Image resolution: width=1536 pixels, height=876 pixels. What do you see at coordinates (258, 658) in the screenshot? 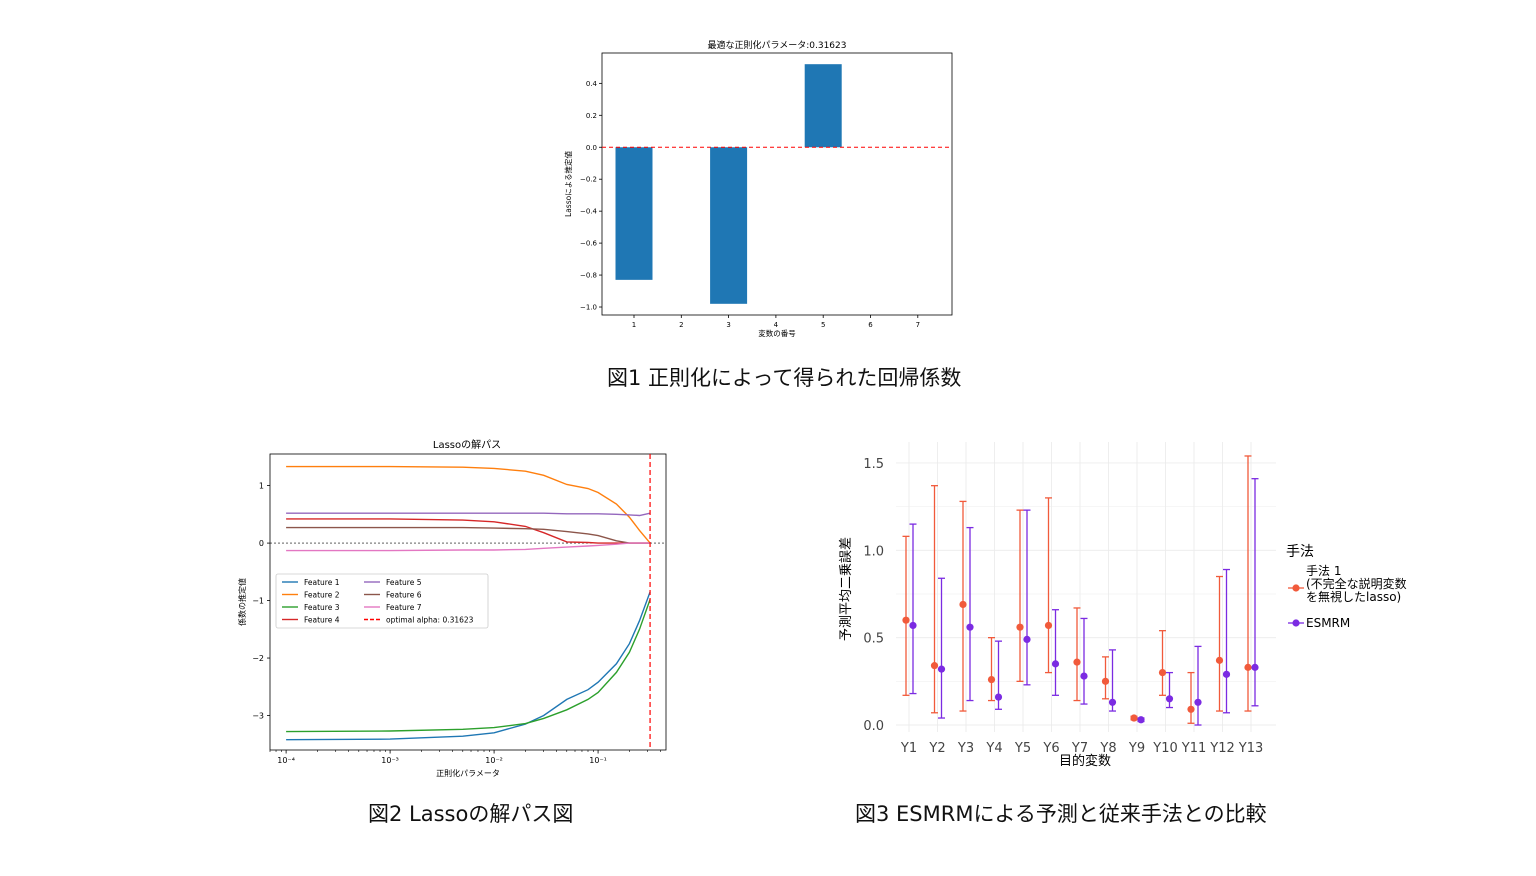
I see `fig2-ytick-label: −2` at bounding box center [258, 658].